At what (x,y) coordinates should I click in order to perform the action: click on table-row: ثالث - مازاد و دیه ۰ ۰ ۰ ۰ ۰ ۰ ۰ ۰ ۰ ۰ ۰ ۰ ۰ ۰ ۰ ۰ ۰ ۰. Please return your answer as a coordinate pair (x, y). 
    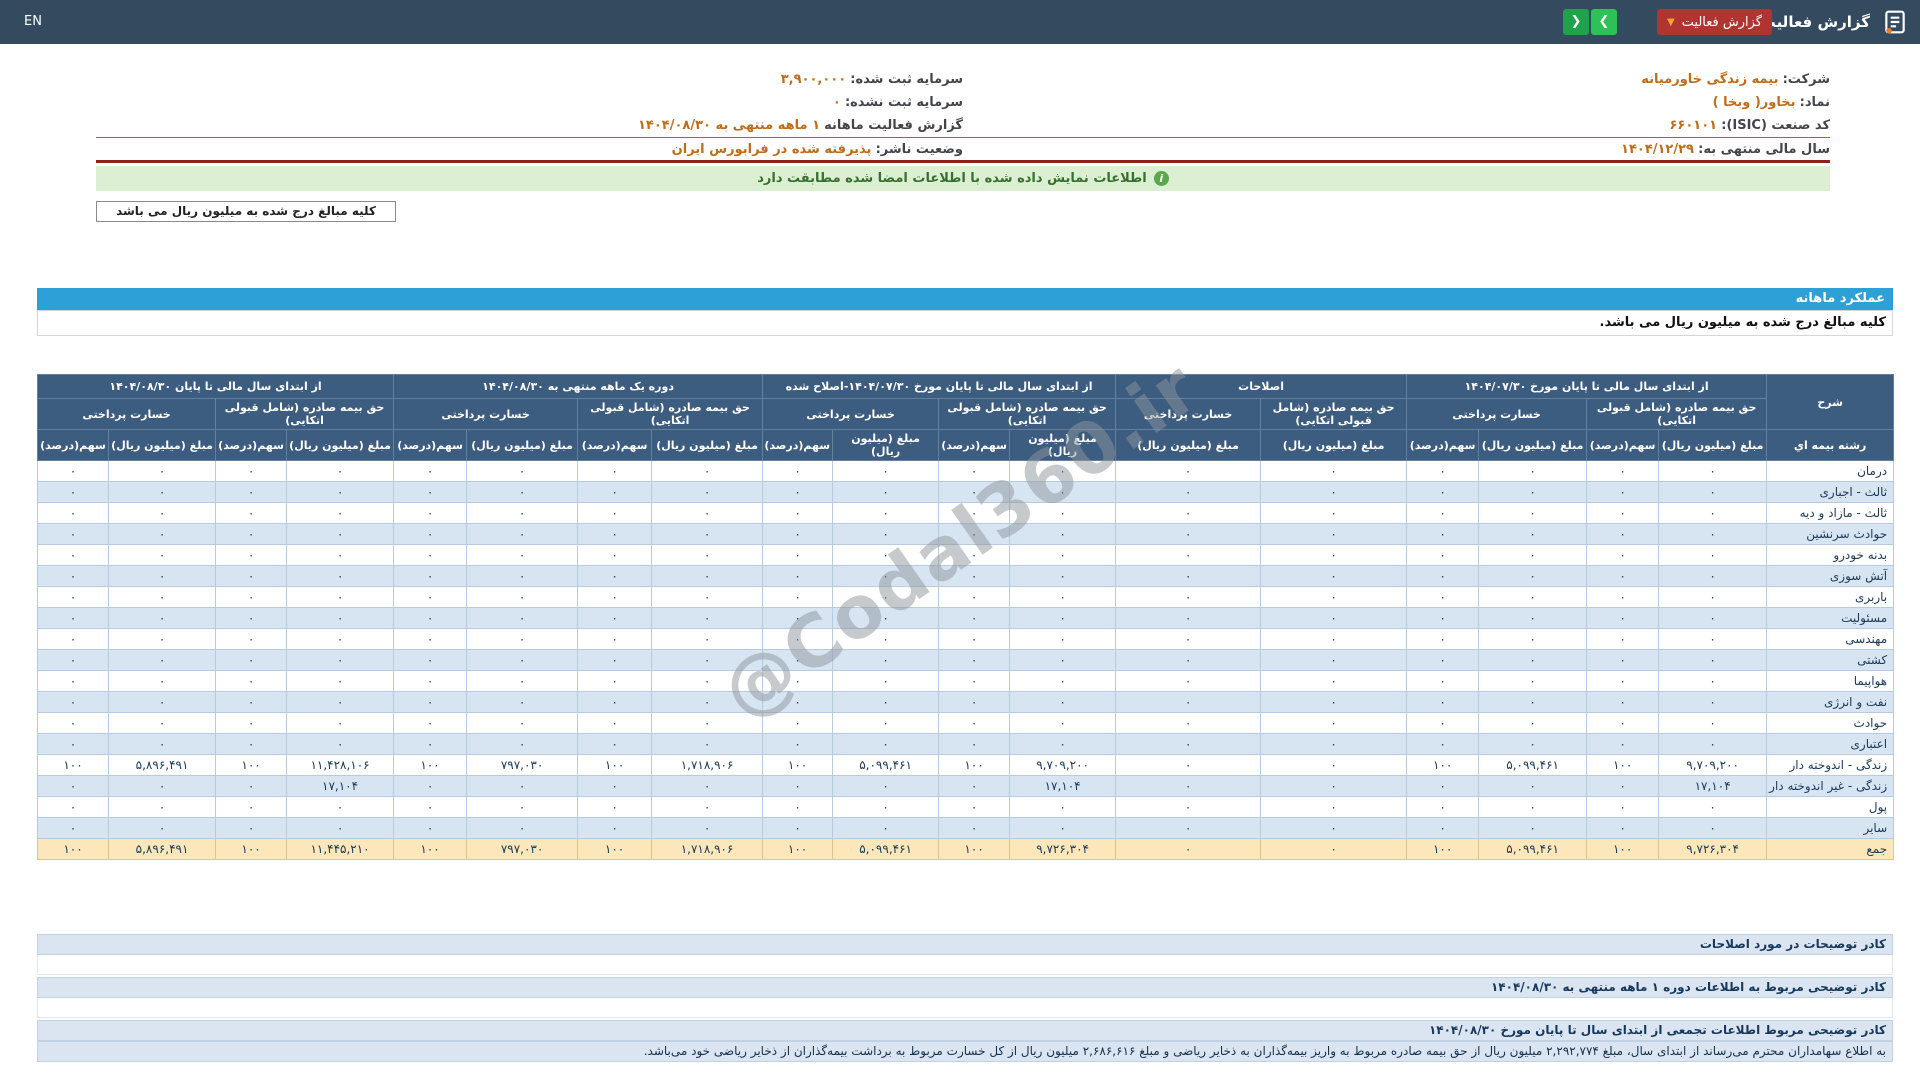
    Looking at the image, I should click on (965, 513).